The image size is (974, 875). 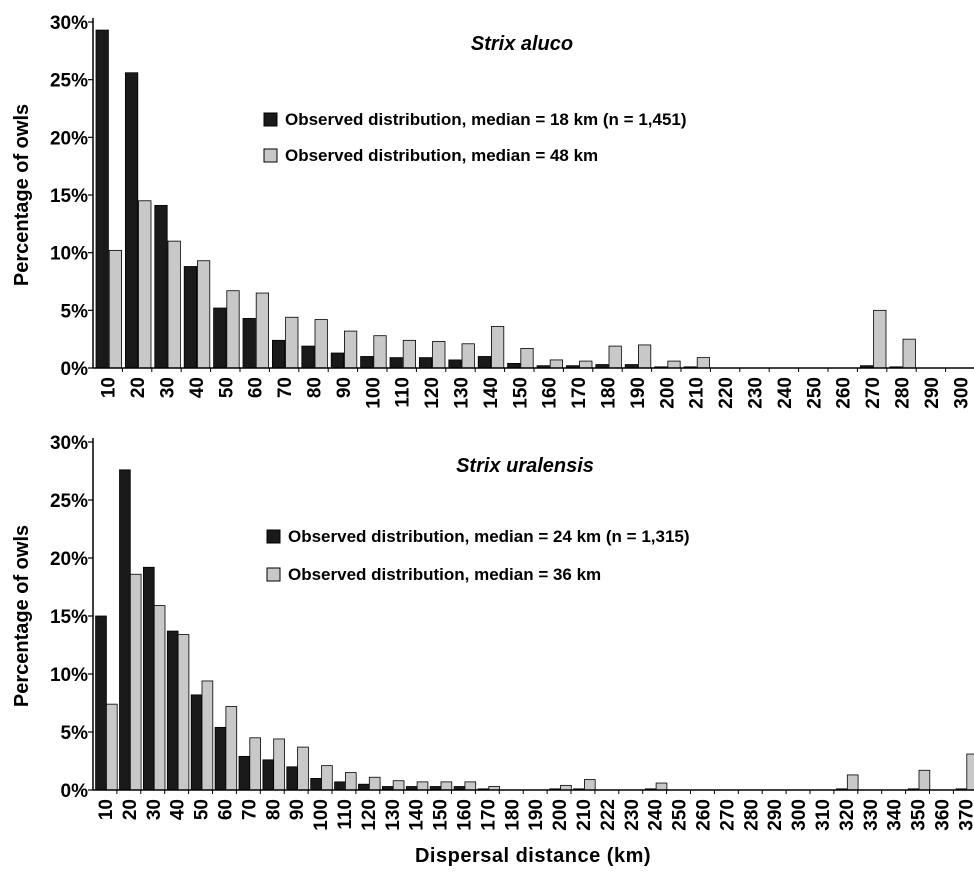 What do you see at coordinates (844, 393) in the screenshot?
I see `x-tick-label: 260` at bounding box center [844, 393].